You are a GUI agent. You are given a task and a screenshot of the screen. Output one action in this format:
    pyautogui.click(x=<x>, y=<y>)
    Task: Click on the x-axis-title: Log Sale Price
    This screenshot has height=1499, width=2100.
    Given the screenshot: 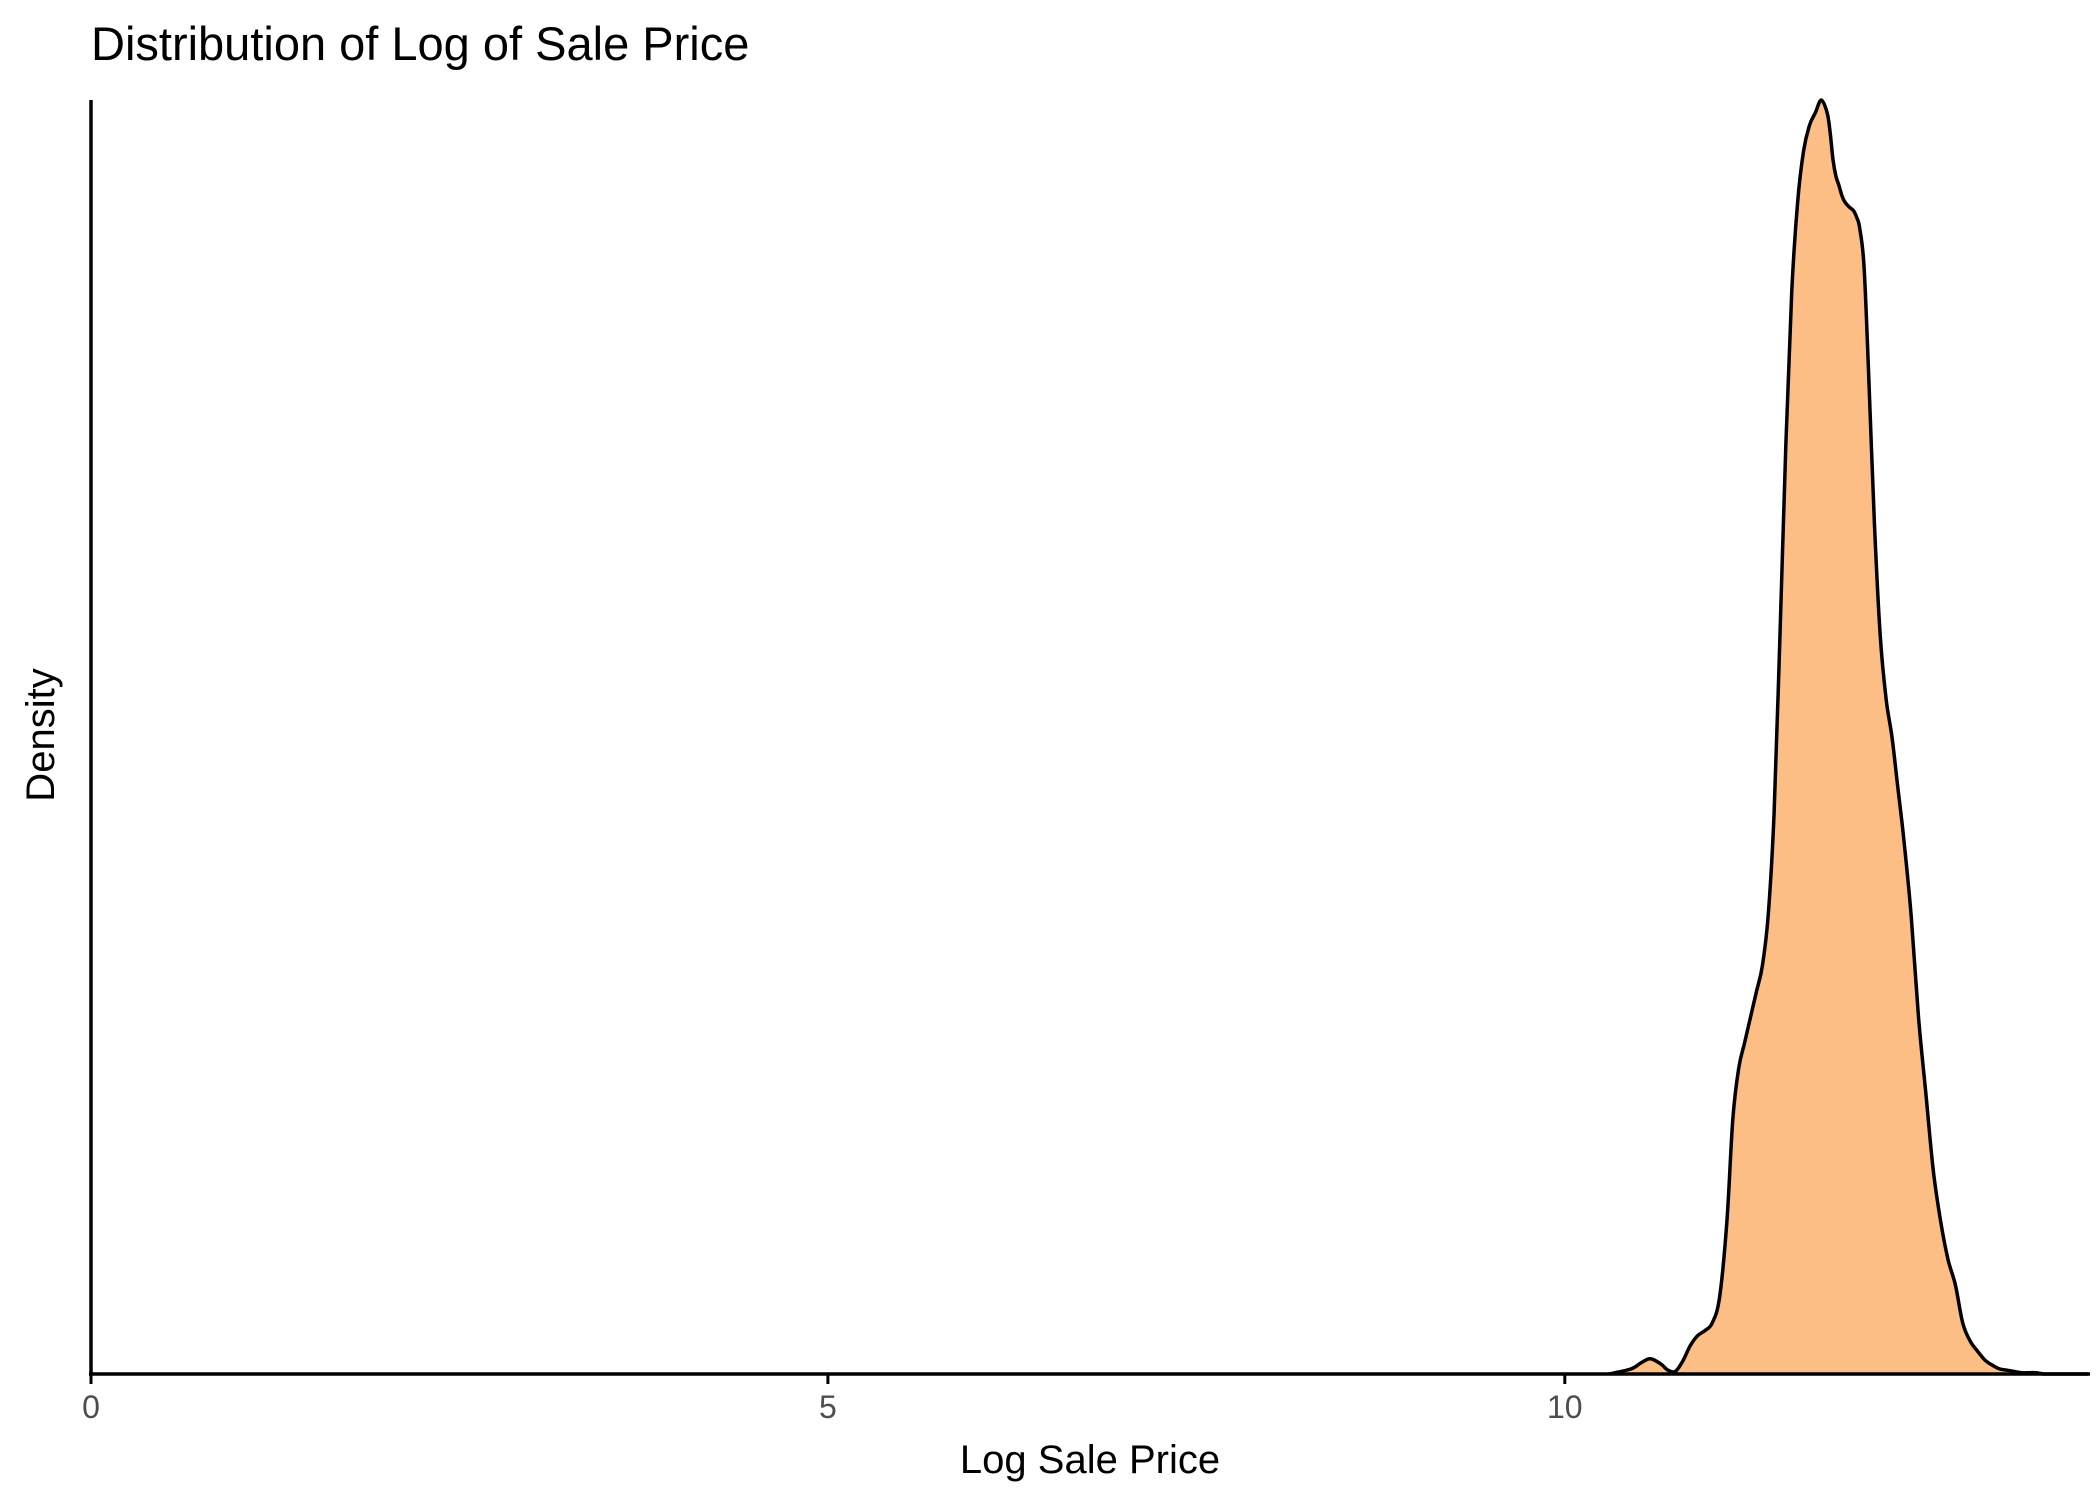 What is the action you would take?
    pyautogui.click(x=1090, y=1460)
    